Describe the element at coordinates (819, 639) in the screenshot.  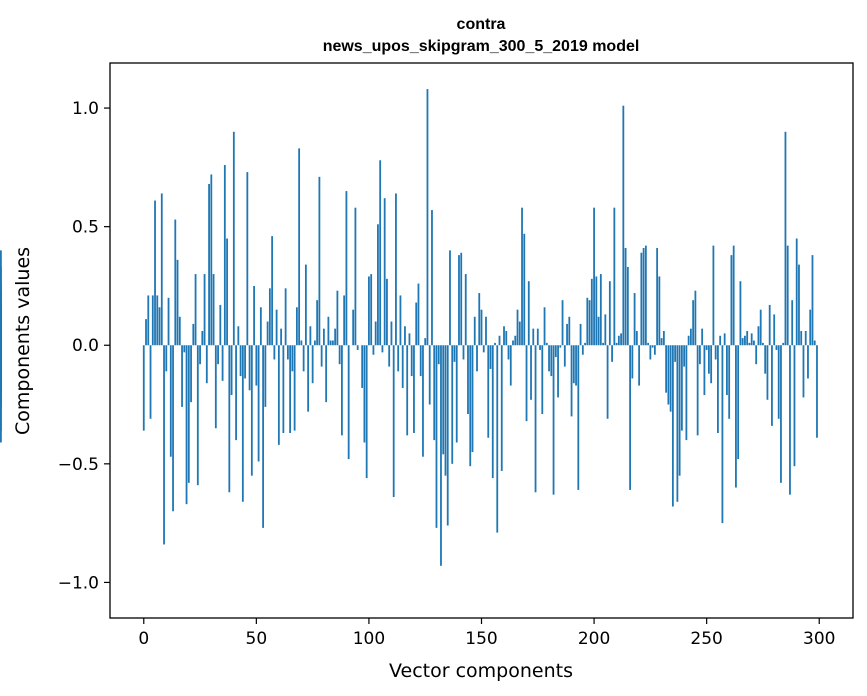
I see `x-tick-label: 300` at that location.